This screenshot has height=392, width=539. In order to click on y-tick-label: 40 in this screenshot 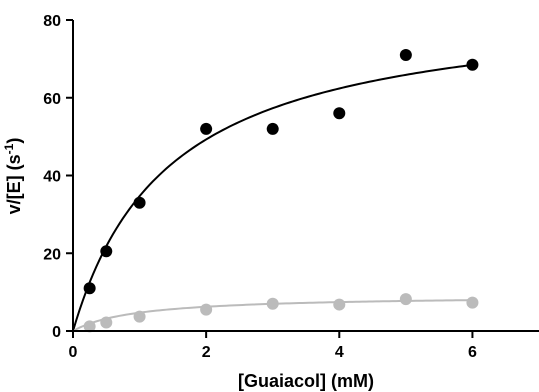, I will do `click(52, 177)`.